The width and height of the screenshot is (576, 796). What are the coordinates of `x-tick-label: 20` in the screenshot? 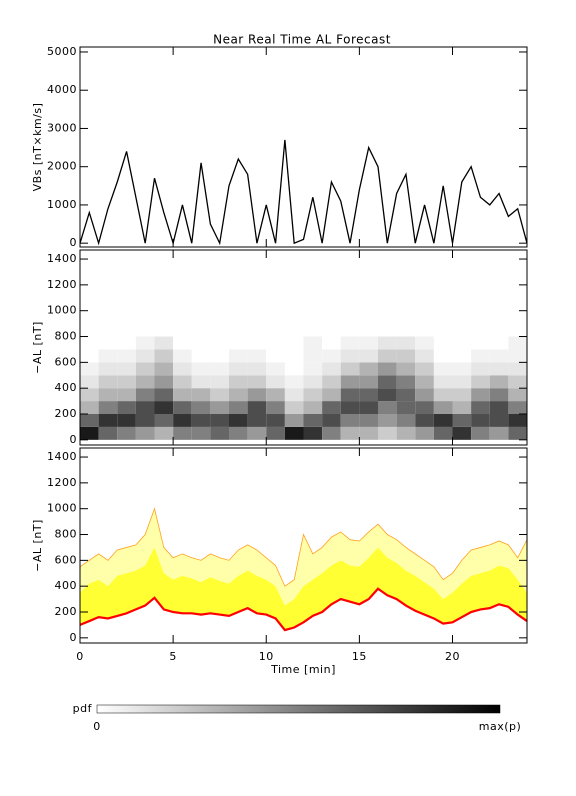 It's located at (452, 656).